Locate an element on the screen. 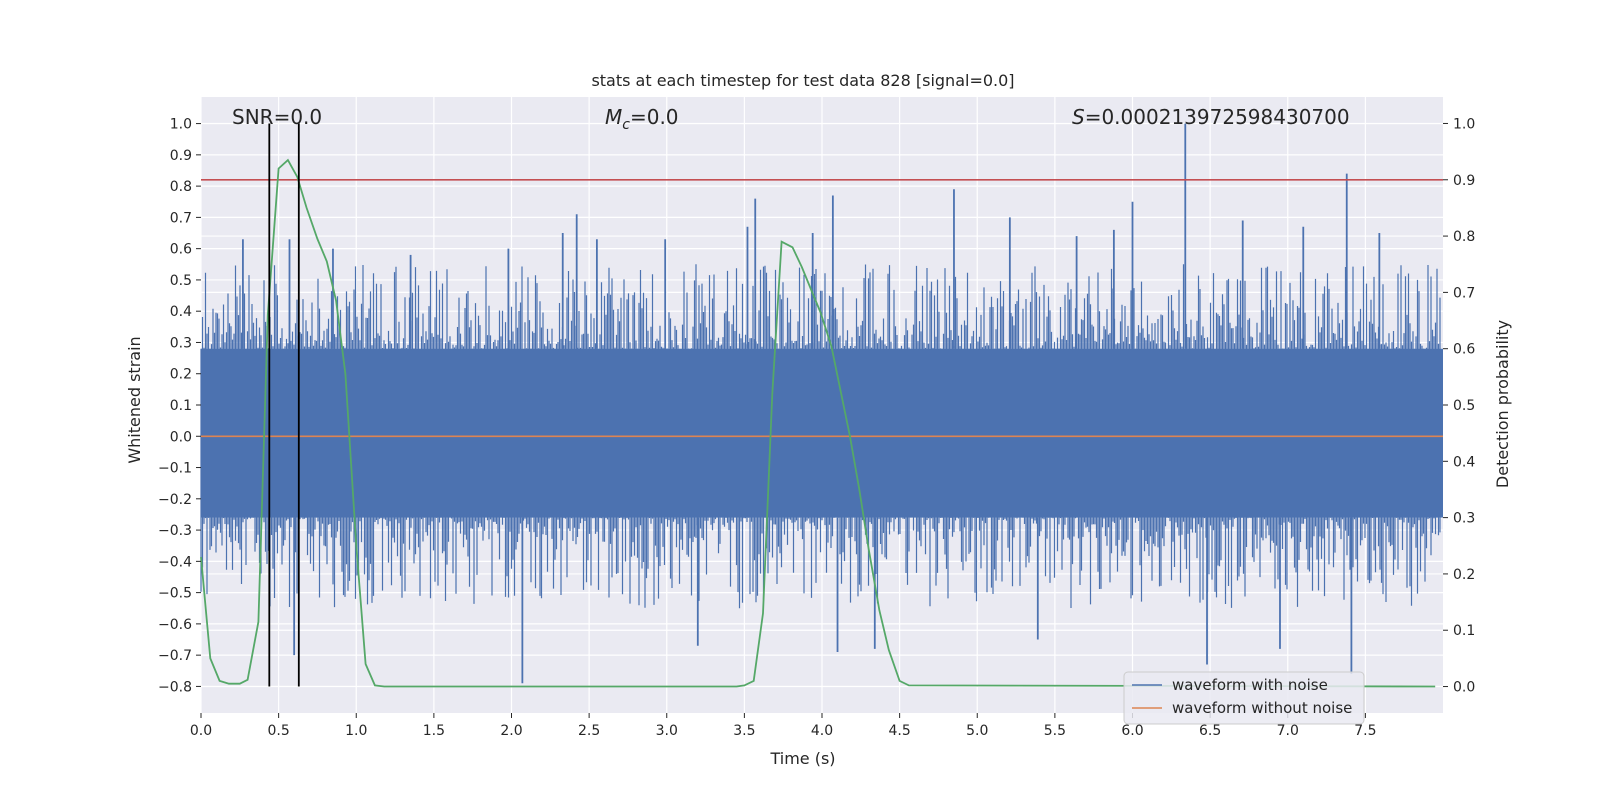 This screenshot has height=800, width=1600. snr-annotation: SNR=0.0 is located at coordinates (277, 117).